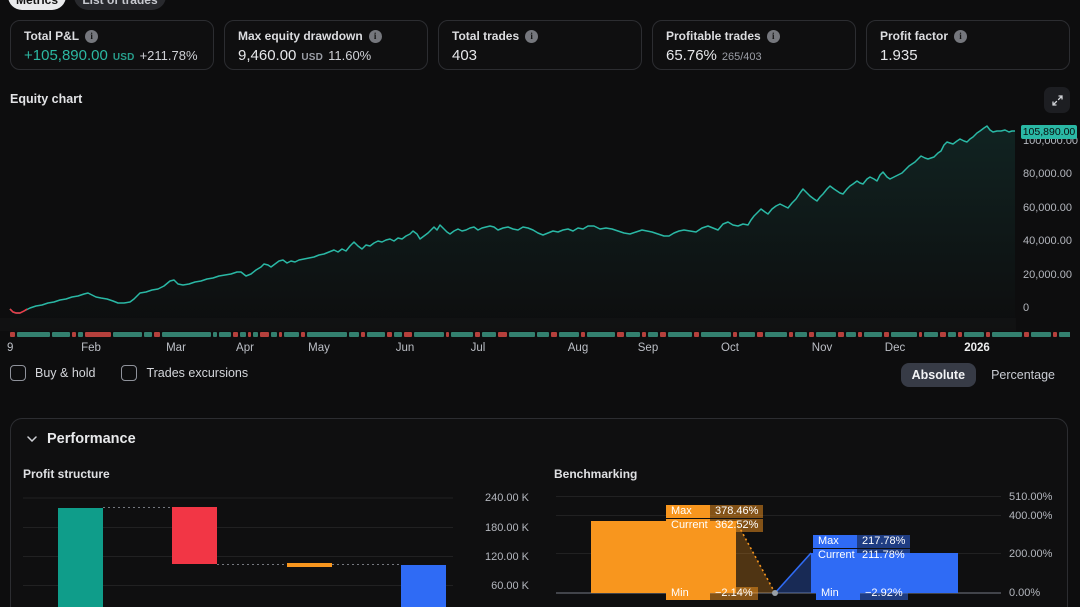 This screenshot has width=1080, height=607. Describe the element at coordinates (737, 525) in the screenshot. I see `marker-value: 362.52%` at that location.